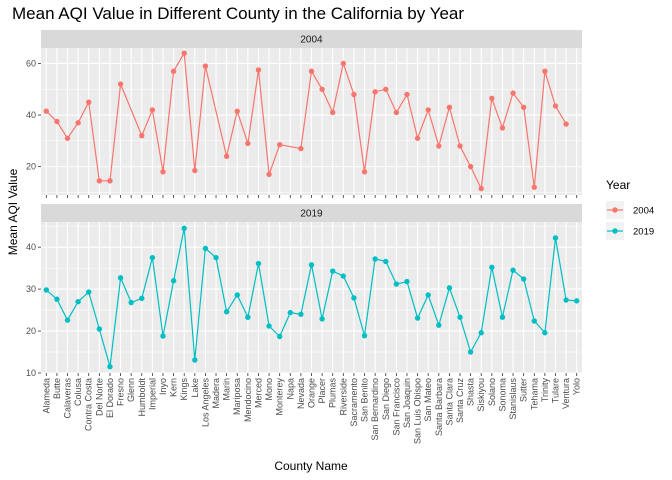 This screenshot has width=672, height=480. Describe the element at coordinates (301, 393) in the screenshot. I see `x-tick-label: Nevada` at that location.